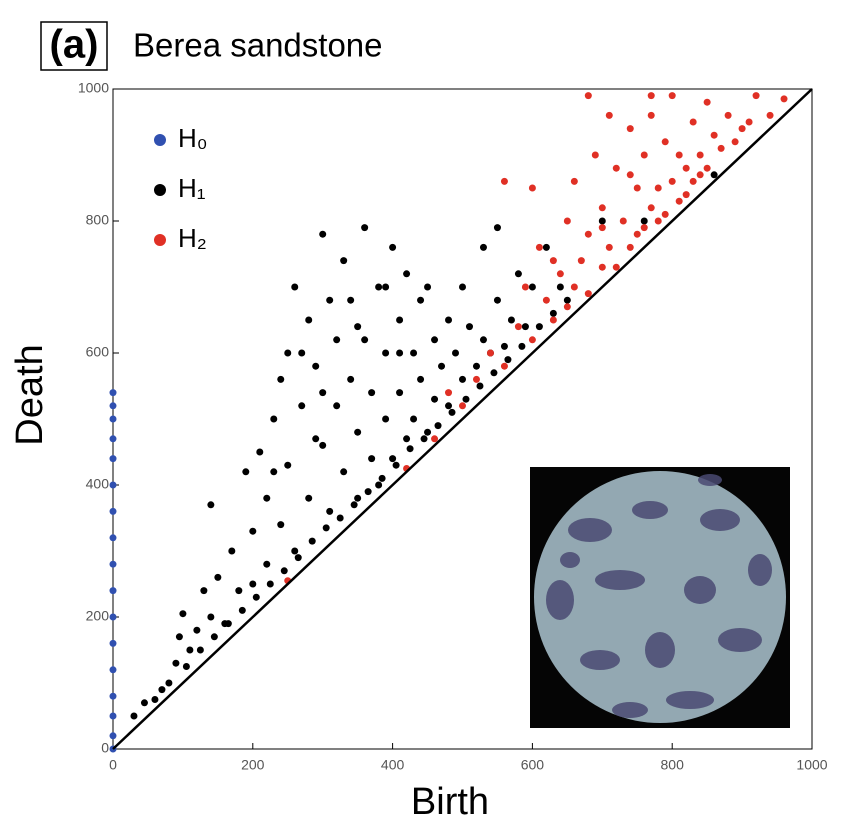  I want to click on y-axis-label: Death, so click(30, 394).